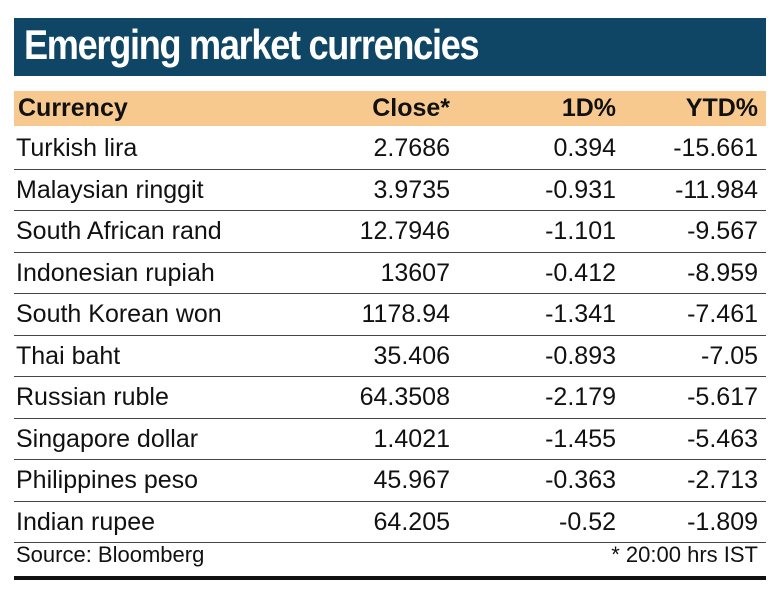 The image size is (780, 592). Describe the element at coordinates (716, 189) in the screenshot. I see `row-ytd: -11.984` at that location.